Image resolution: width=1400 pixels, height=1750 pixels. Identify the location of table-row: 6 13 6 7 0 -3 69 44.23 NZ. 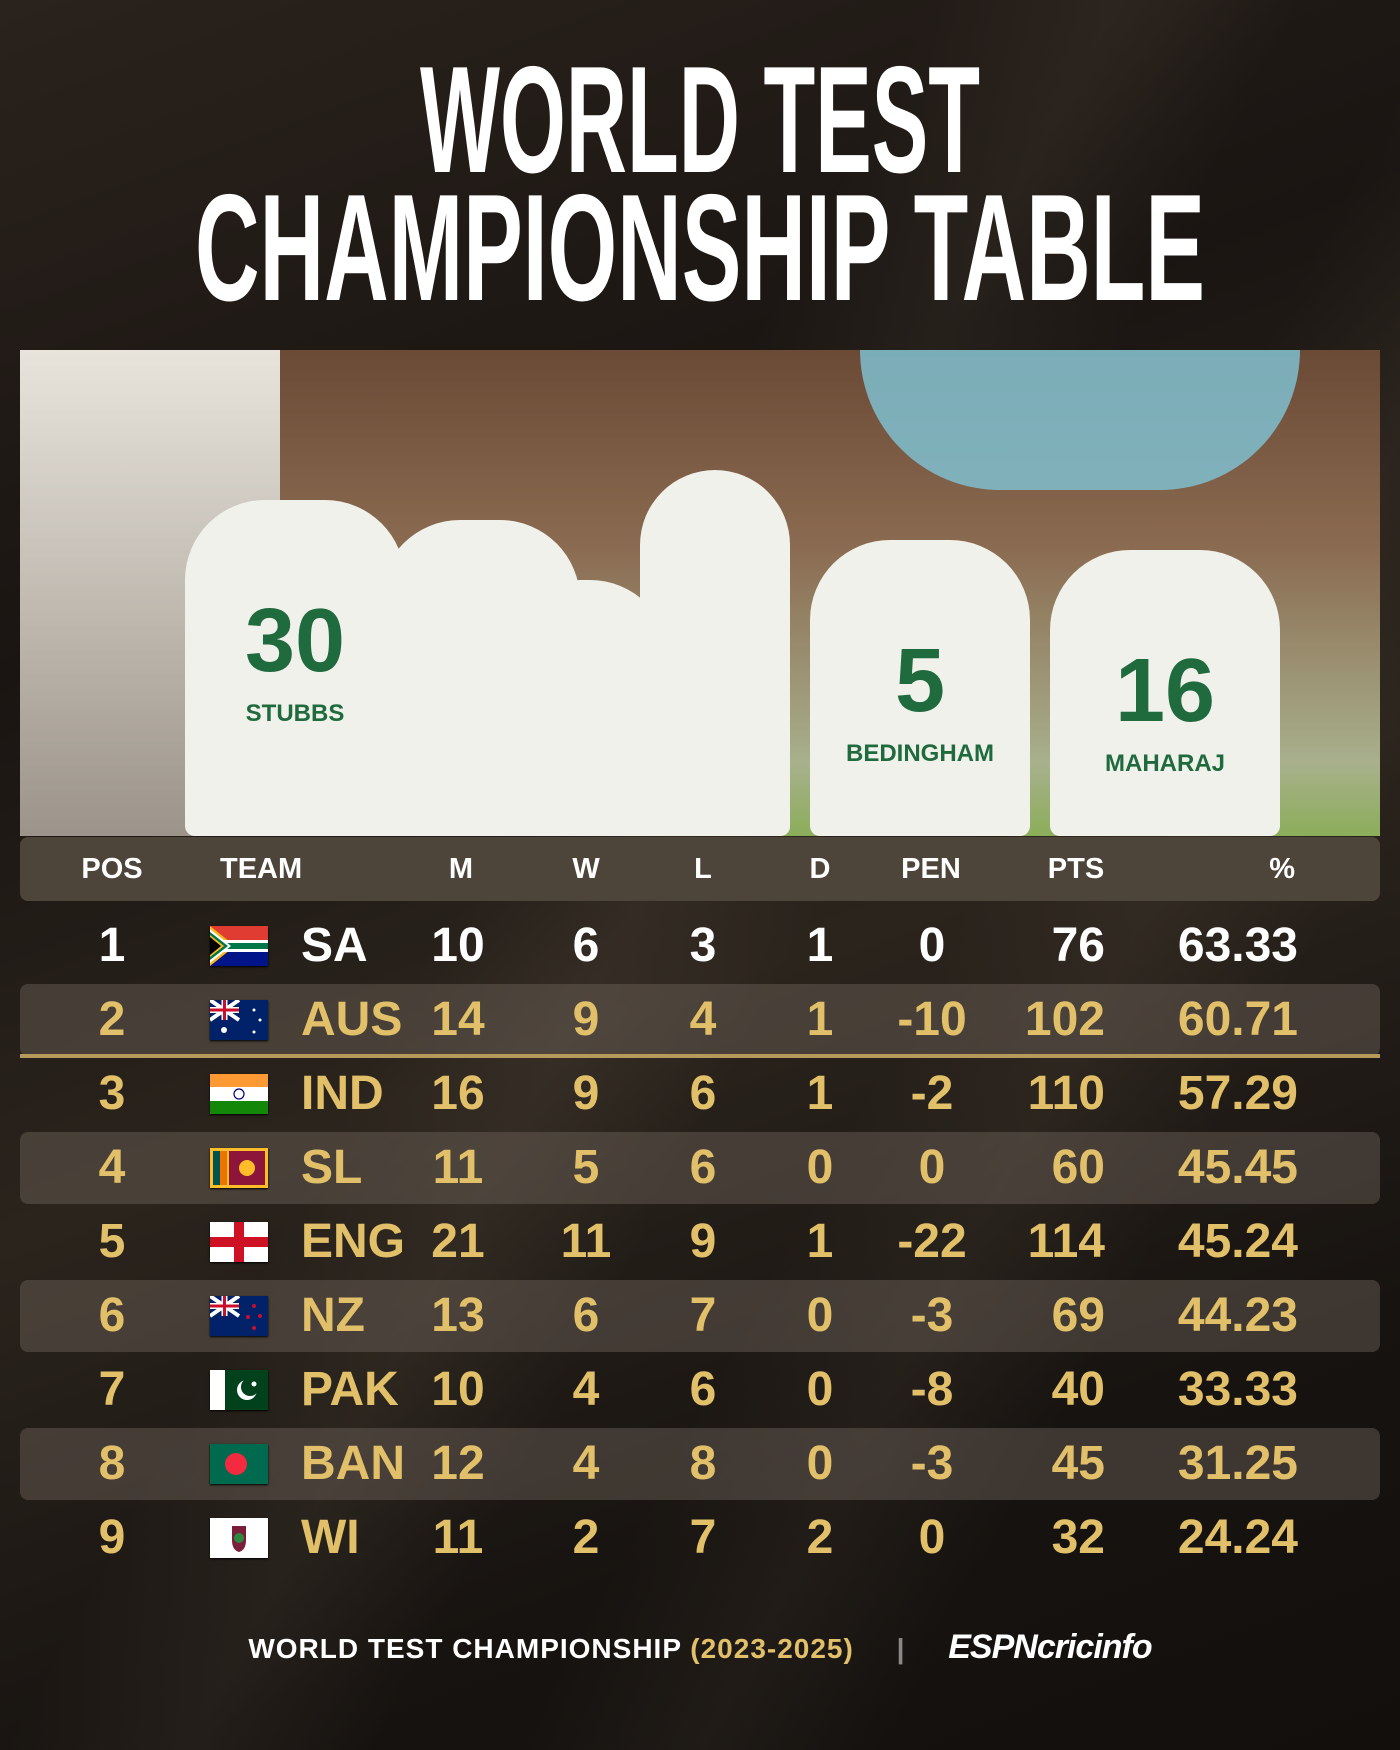
(700, 1316).